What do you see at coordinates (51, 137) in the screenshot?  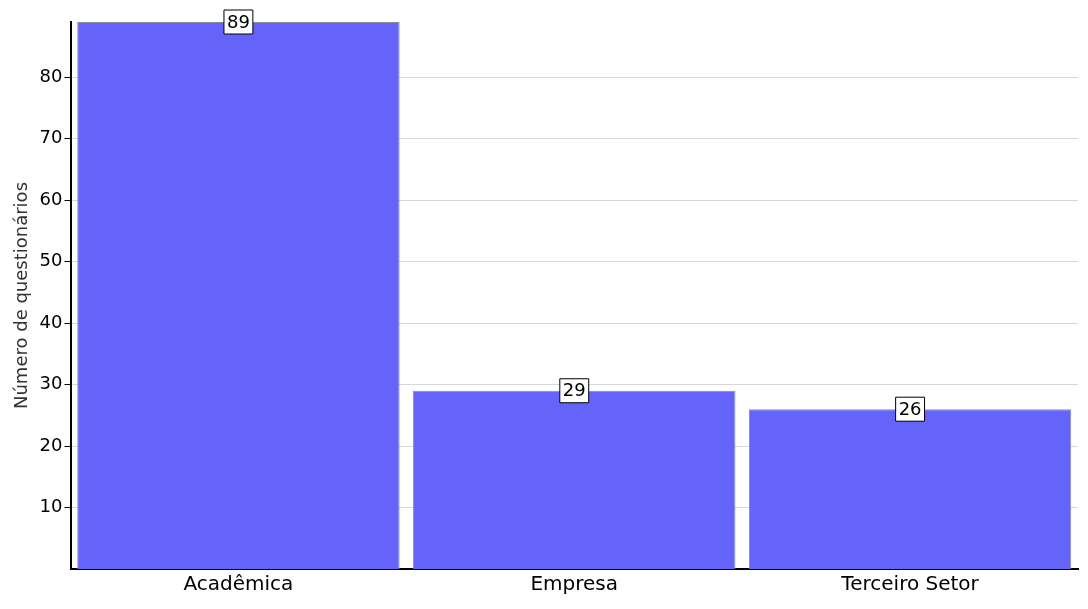 I see `y-tick-label: 70` at bounding box center [51, 137].